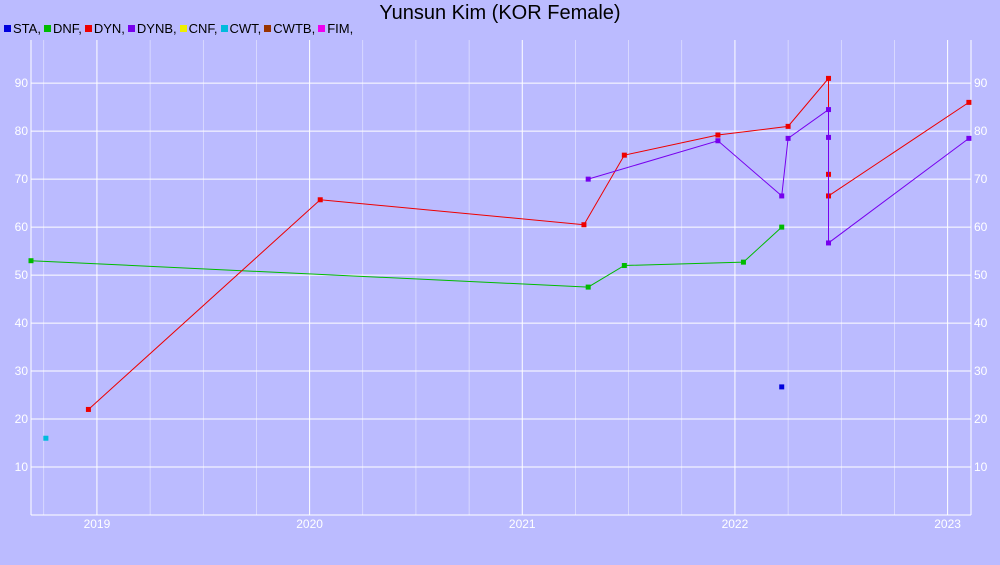  Describe the element at coordinates (22, 83) in the screenshot. I see `y-tick-label-left: 90` at that location.